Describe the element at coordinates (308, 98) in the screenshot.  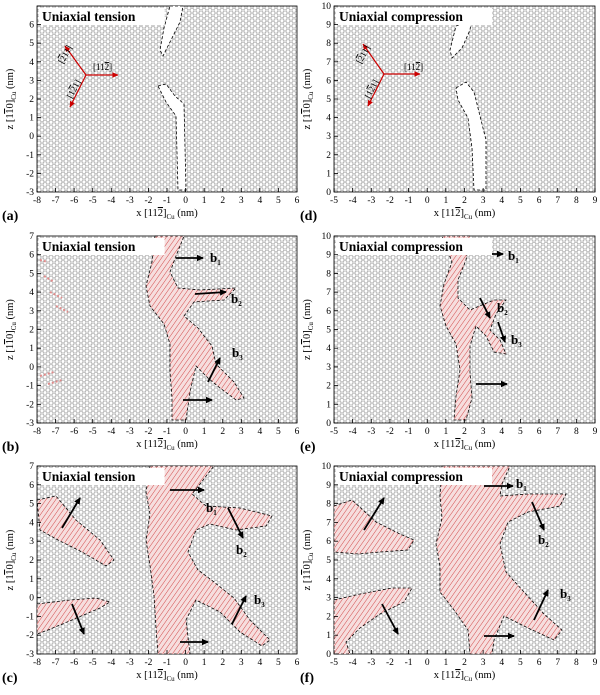
I see `panel-d-ylabel: z [110]Cu (nm)` at that location.